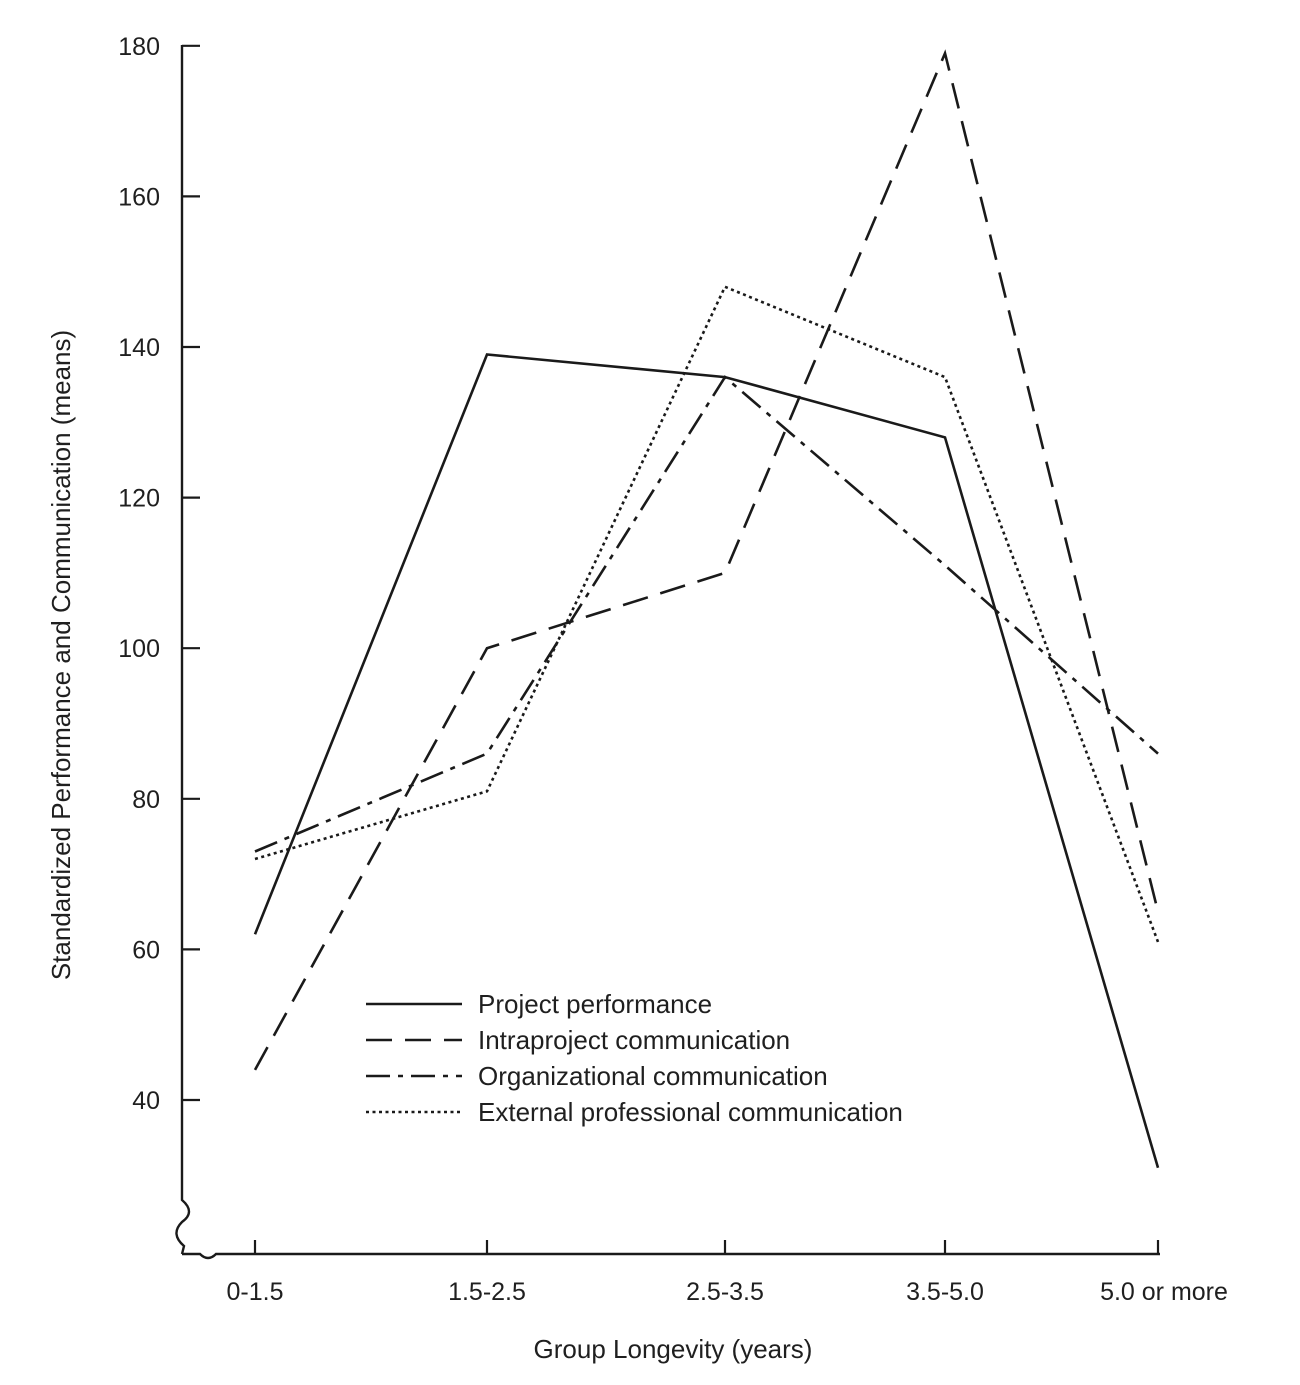  What do you see at coordinates (139, 47) in the screenshot?
I see `y-tick-label: 180` at bounding box center [139, 47].